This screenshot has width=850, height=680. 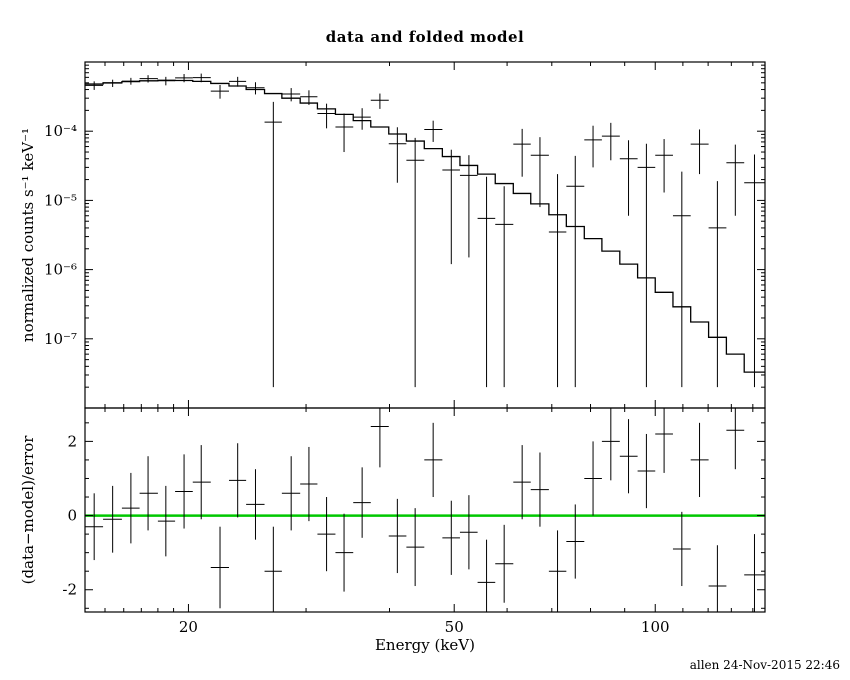 What do you see at coordinates (655, 627) in the screenshot?
I see `x-tick-label: 100` at bounding box center [655, 627].